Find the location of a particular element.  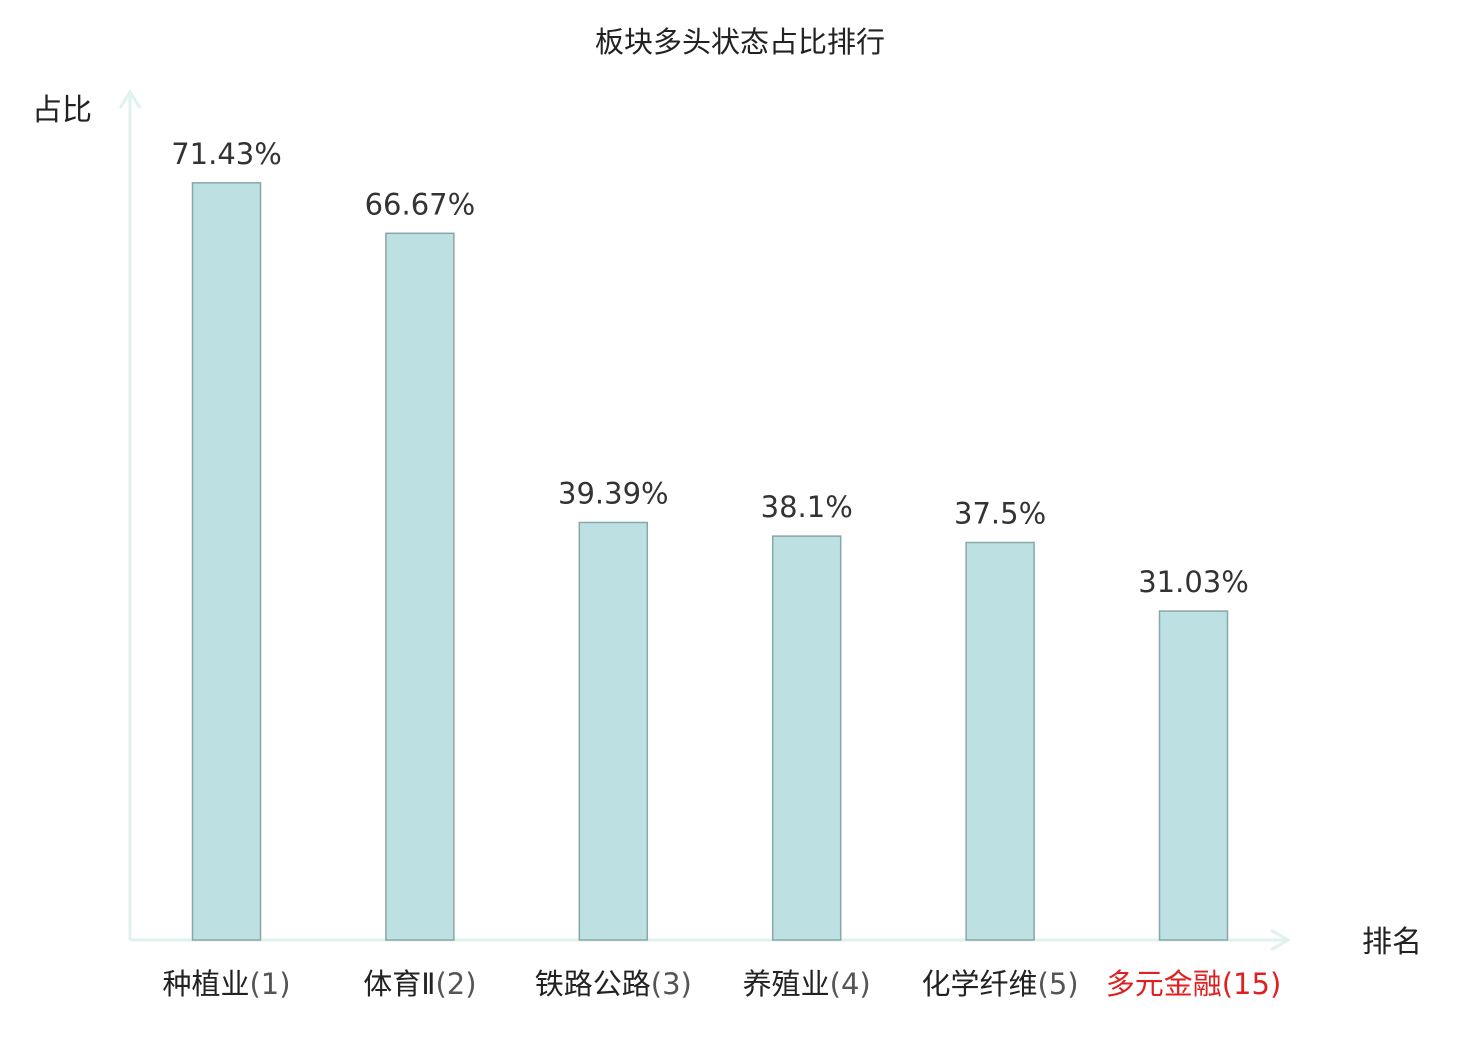

category-labels: 种植业(1) 体育Ⅱ(2) 铁路公路(3) 养殖业(4) 化学纤维(5) 多元金融(15) is located at coordinates (721, 984).